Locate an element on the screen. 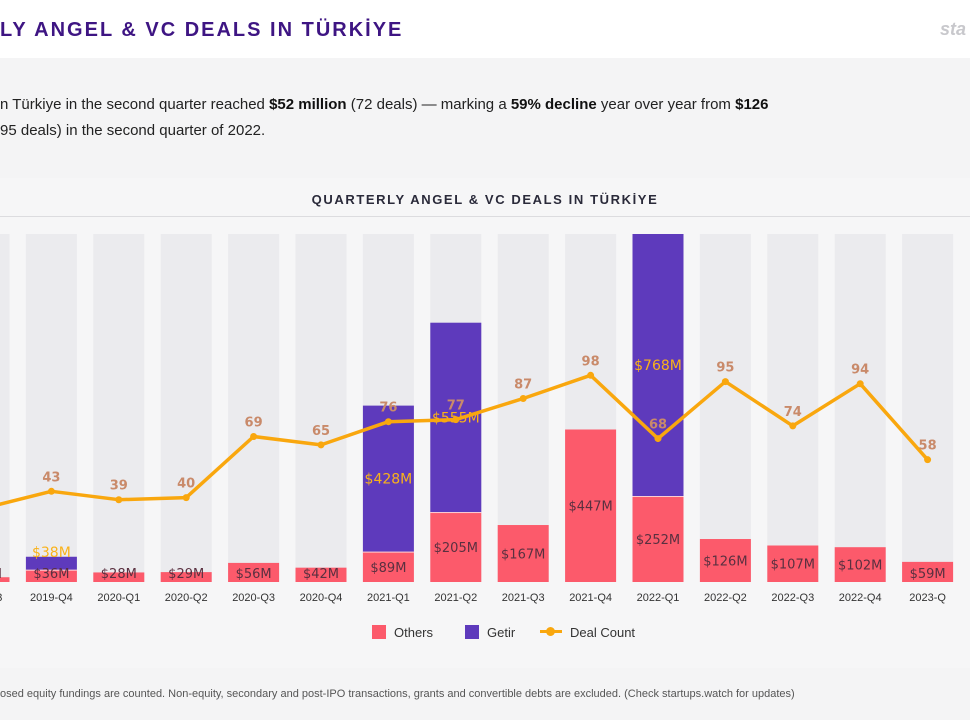 The height and width of the screenshot is (720, 970). deal-count-label: 68 is located at coordinates (658, 425).